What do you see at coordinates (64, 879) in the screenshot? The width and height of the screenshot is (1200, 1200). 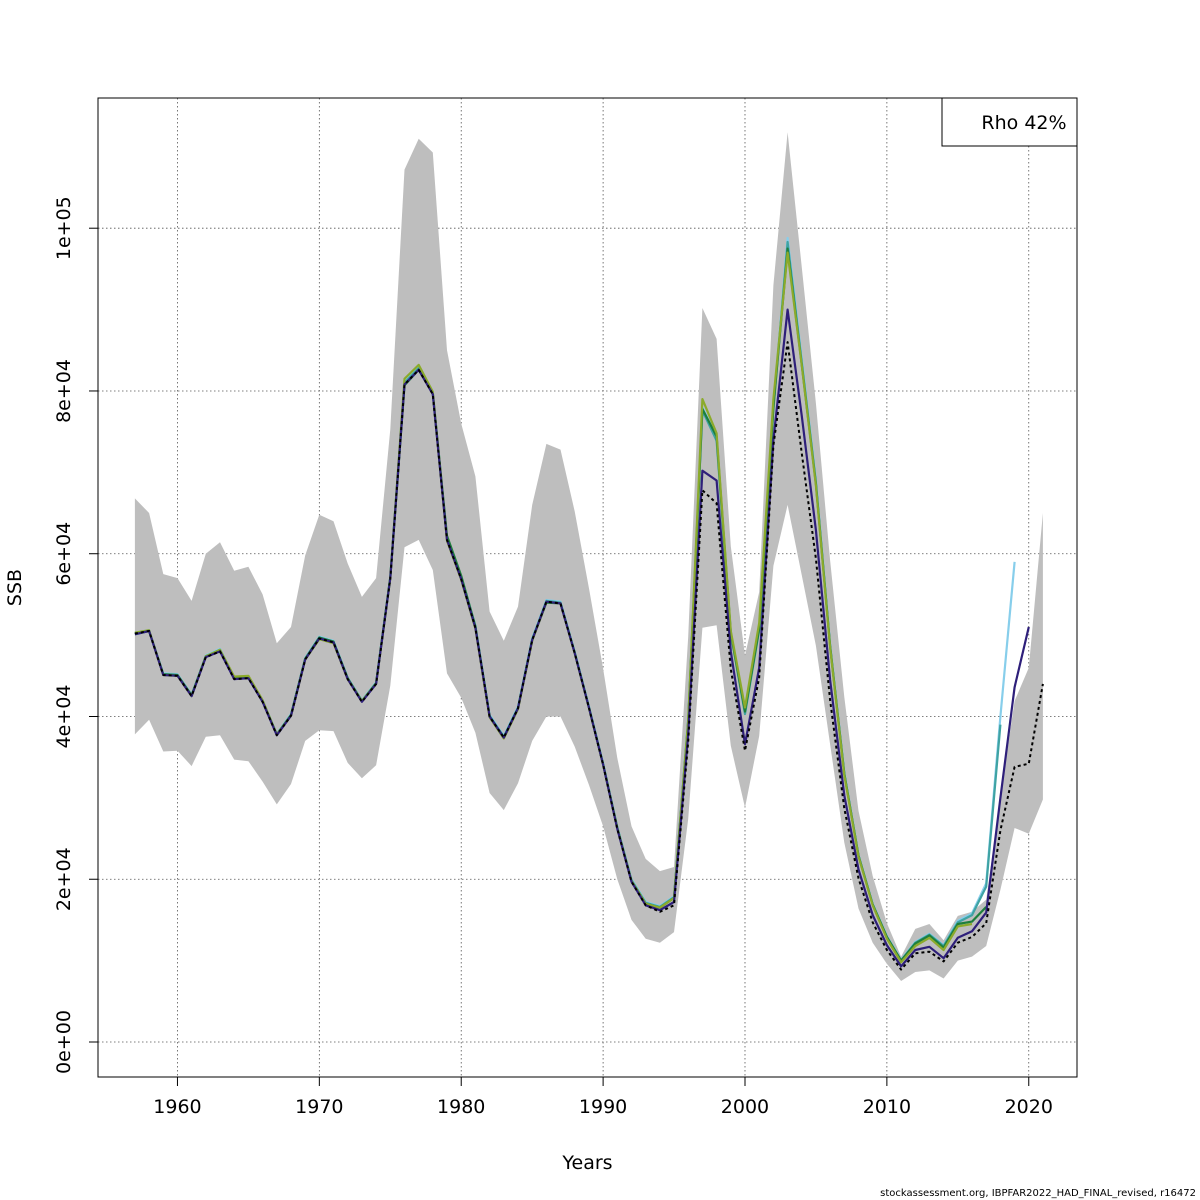 I see `y-tick-label: 2e+04` at bounding box center [64, 879].